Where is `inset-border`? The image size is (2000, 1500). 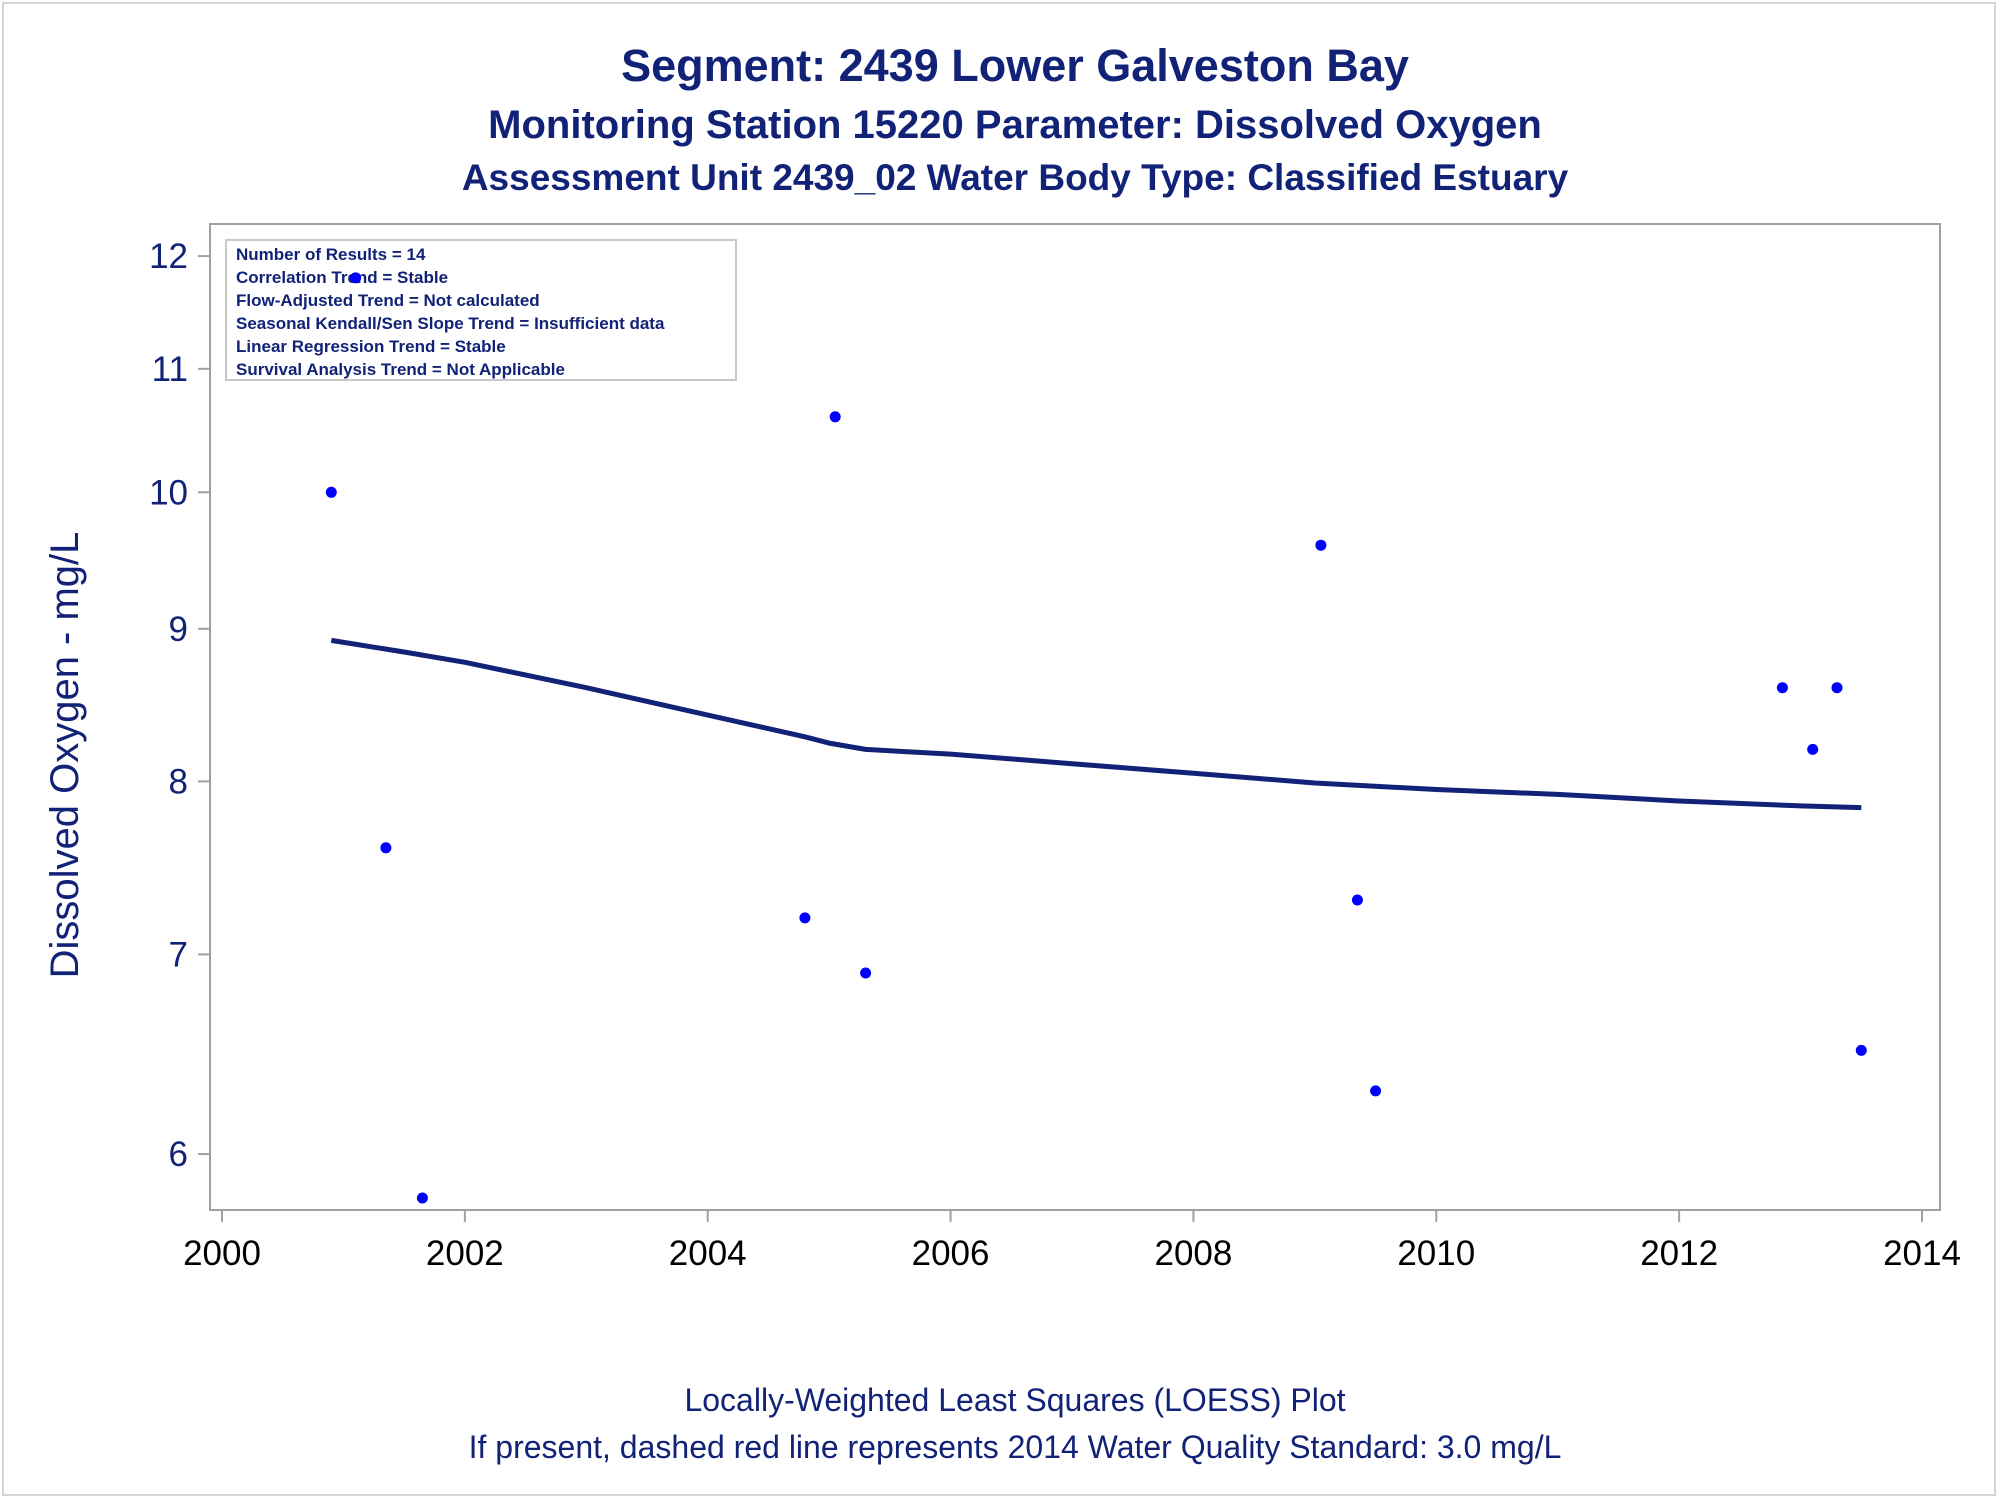 inset-border is located at coordinates (481, 310).